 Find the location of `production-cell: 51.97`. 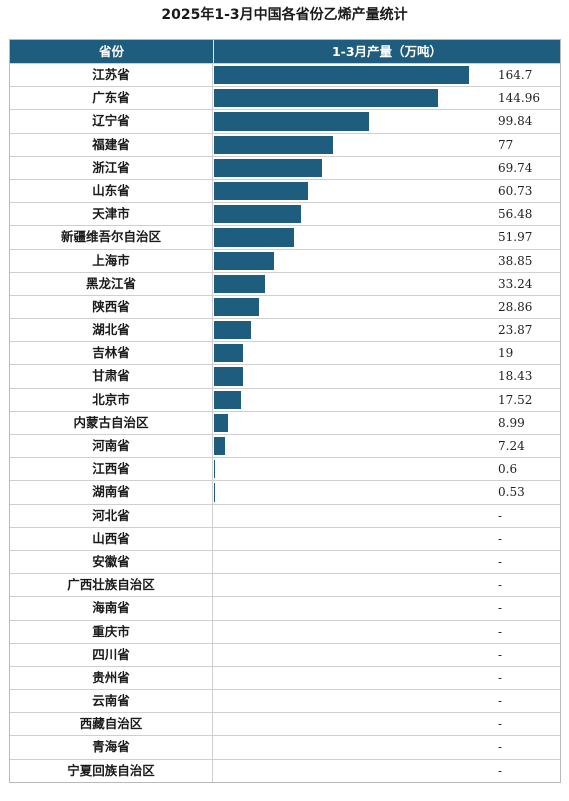

production-cell: 51.97 is located at coordinates (386, 237).